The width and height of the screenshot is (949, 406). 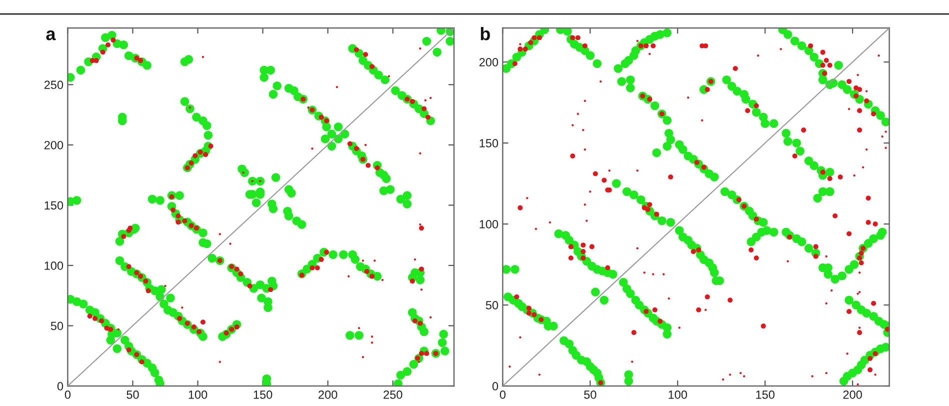 I want to click on y-tick-label: 250, so click(x=54, y=85).